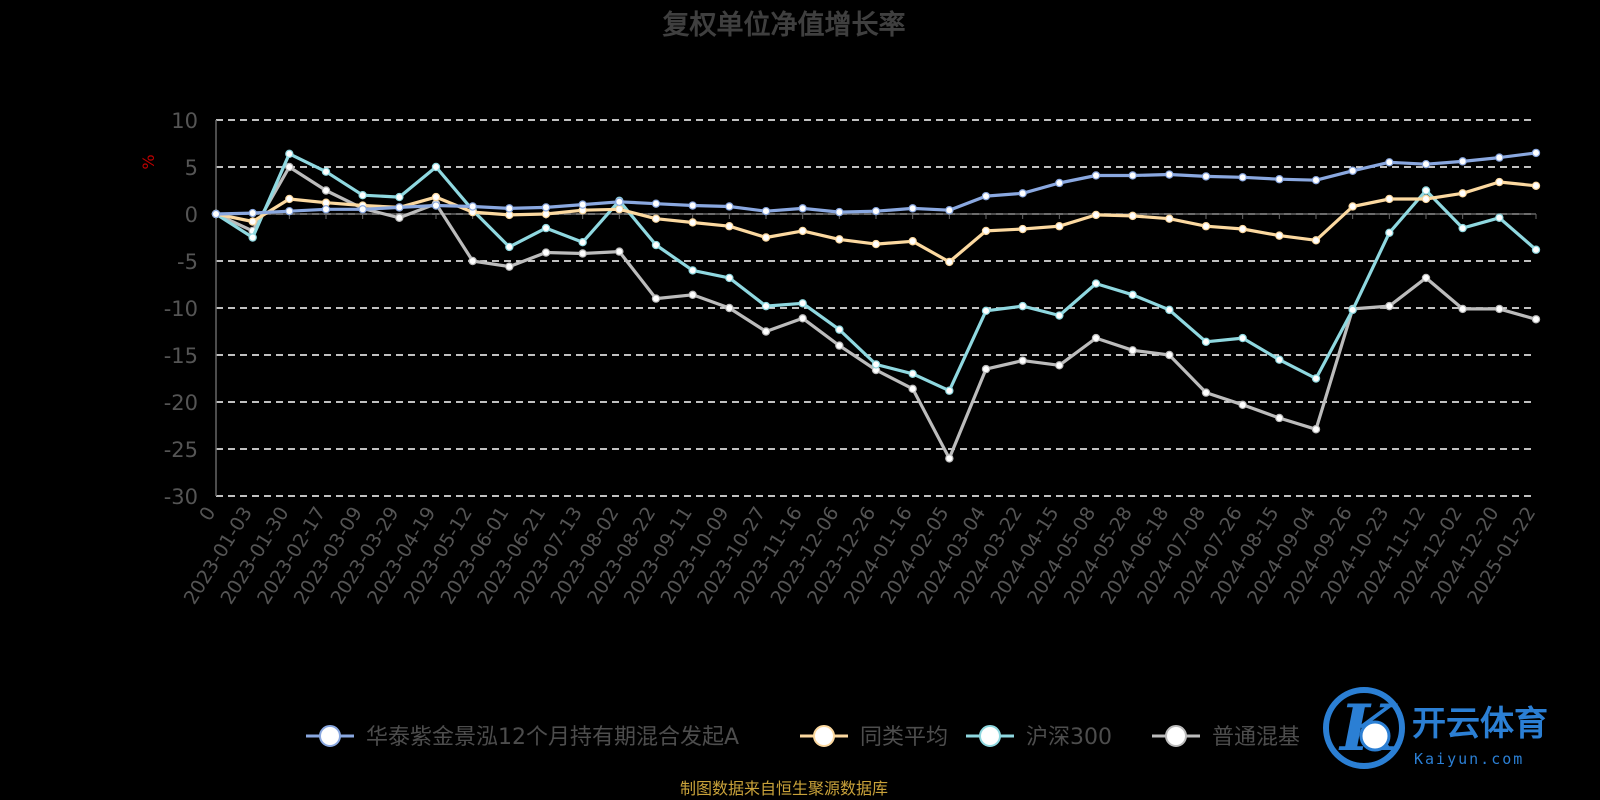  I want to click on legend-label: 沪深300, so click(1069, 737).